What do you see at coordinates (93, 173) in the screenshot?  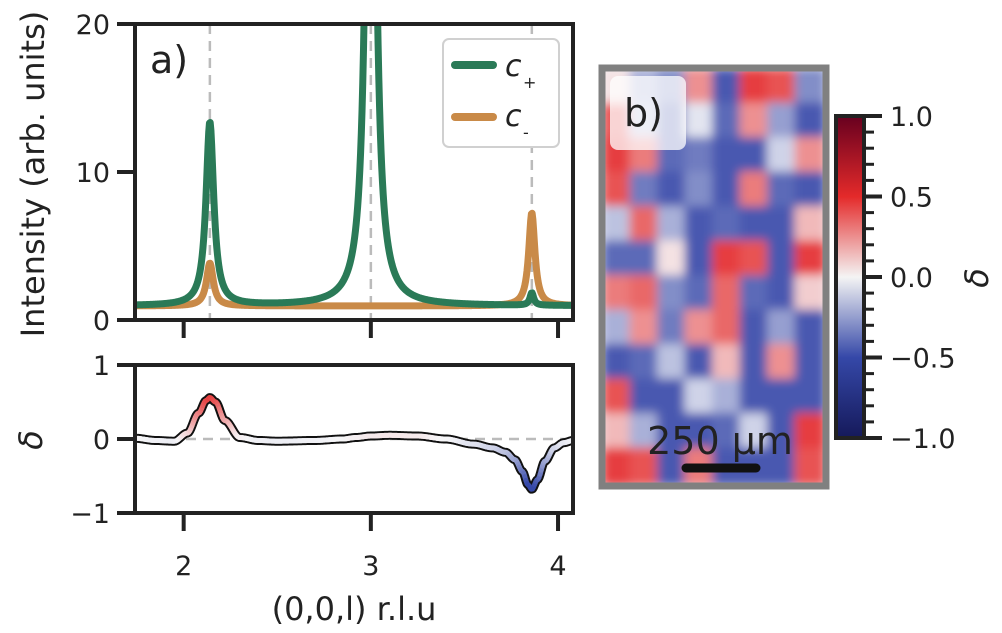 I see `intensity-ytick-label: 10` at bounding box center [93, 173].